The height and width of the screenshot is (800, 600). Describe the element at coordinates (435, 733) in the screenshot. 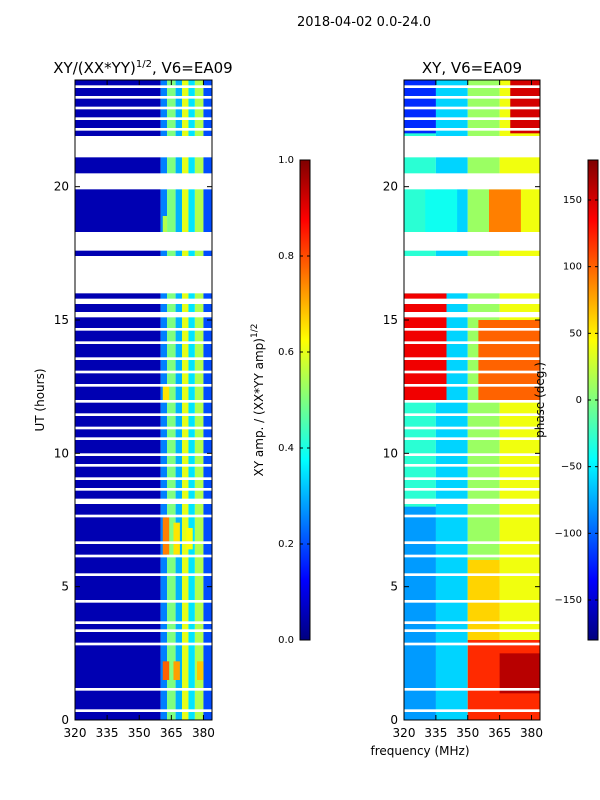

I see `phase-xtick-label: 335` at that location.